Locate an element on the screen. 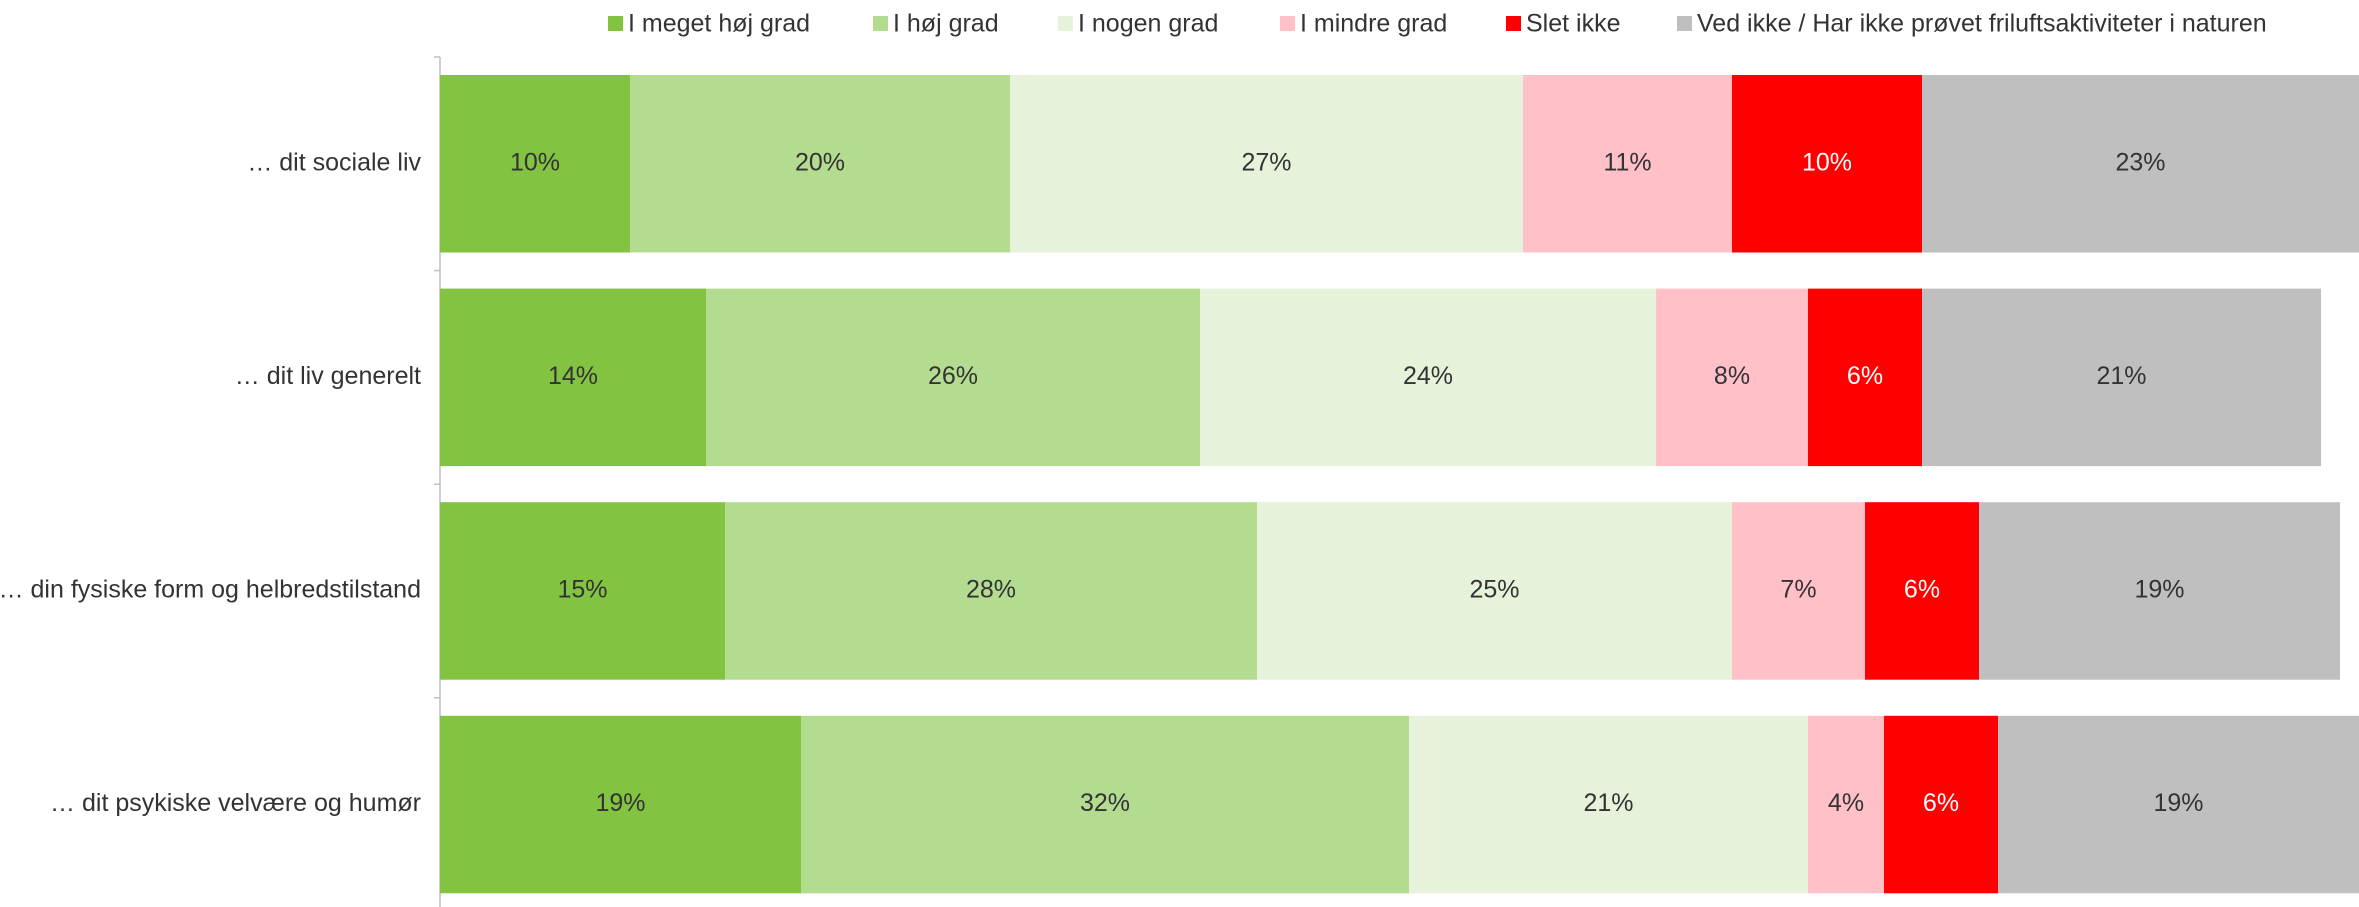 Image resolution: width=2359 pixels, height=907 pixels. data-label: 23% is located at coordinates (2140, 162).